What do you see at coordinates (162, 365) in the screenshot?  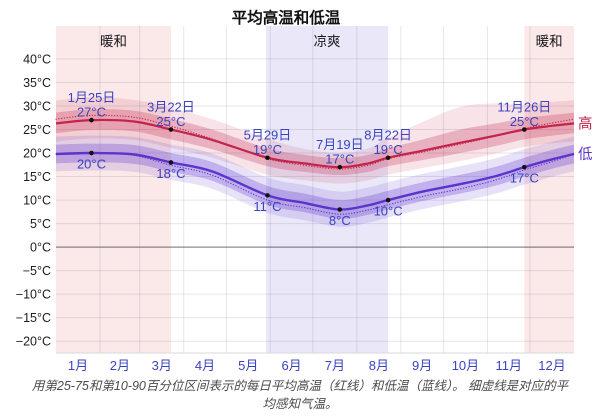 I see `month-label: 3月` at bounding box center [162, 365].